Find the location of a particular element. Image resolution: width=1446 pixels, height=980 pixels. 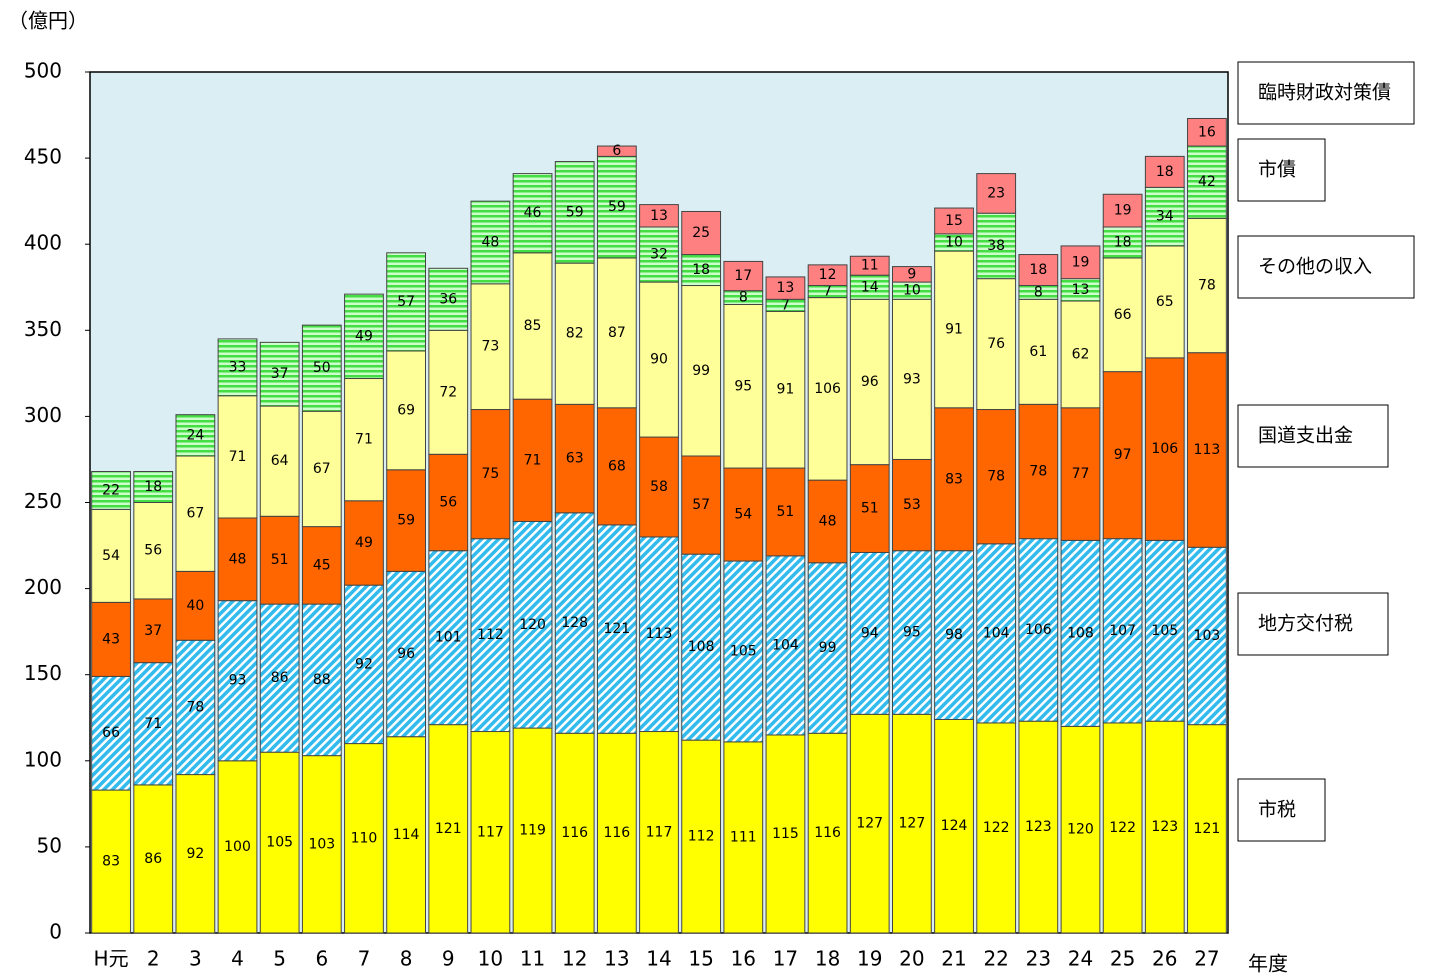

value-label: 36 is located at coordinates (448, 299).